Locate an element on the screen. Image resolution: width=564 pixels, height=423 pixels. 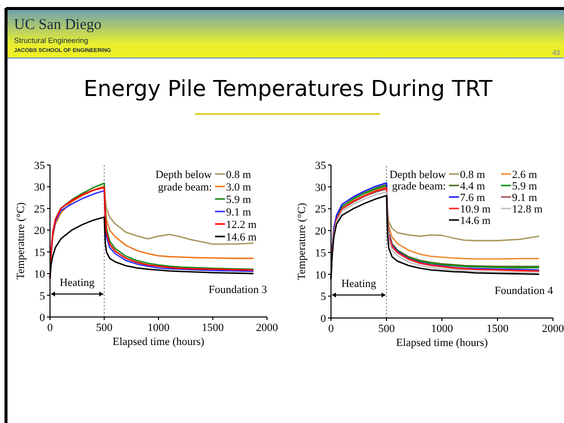
legend-label: 12.8 m is located at coordinates (527, 210).